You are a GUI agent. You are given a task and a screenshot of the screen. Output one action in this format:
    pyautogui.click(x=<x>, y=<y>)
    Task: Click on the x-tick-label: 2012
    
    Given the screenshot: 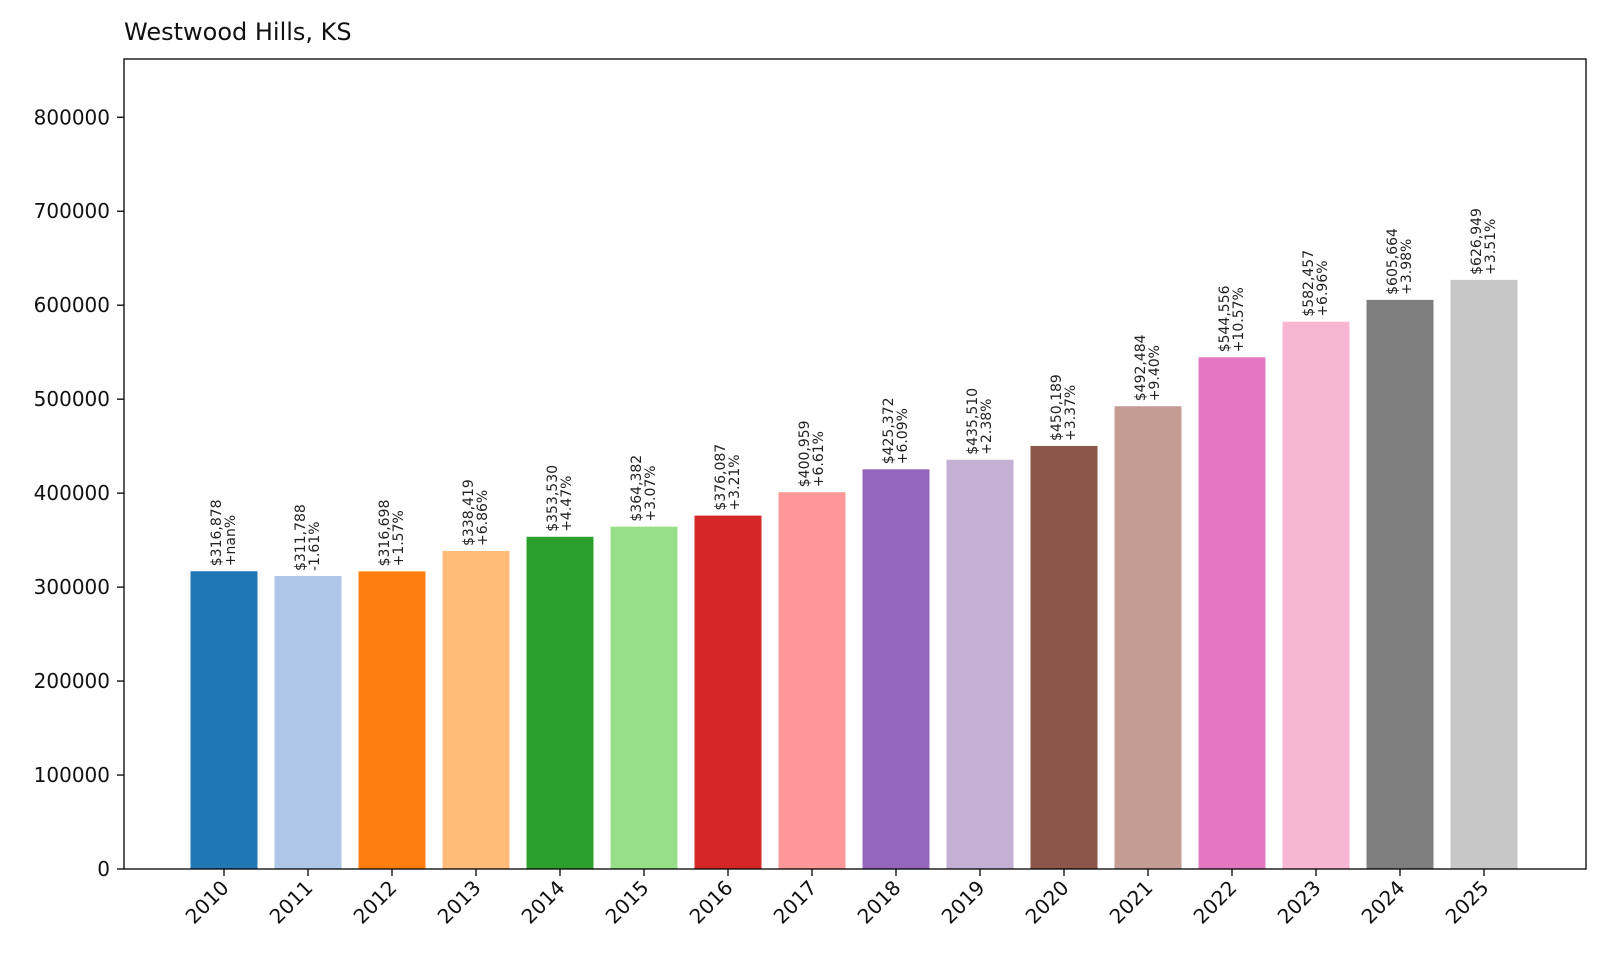 What is the action you would take?
    pyautogui.click(x=375, y=902)
    